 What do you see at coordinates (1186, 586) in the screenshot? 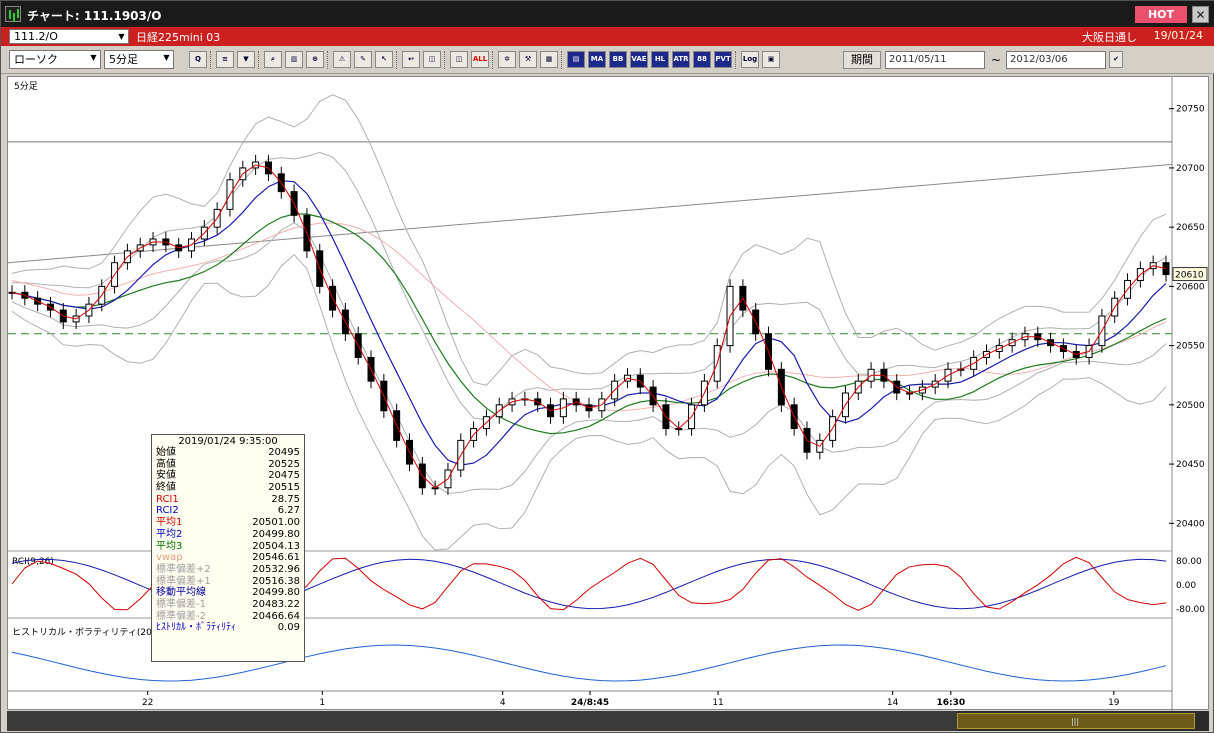
I see `rci-tick-label: 0.00` at bounding box center [1186, 586].